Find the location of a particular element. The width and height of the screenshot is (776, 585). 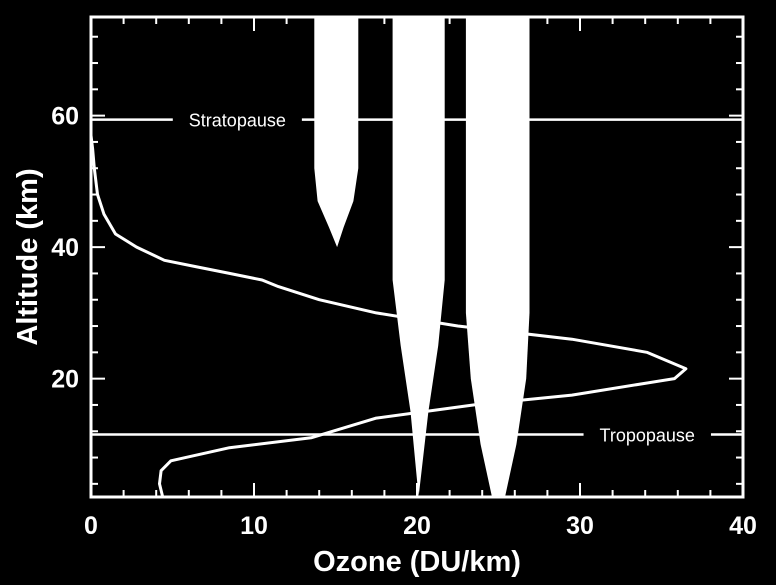

y-tick-label: 40 is located at coordinates (65, 248).